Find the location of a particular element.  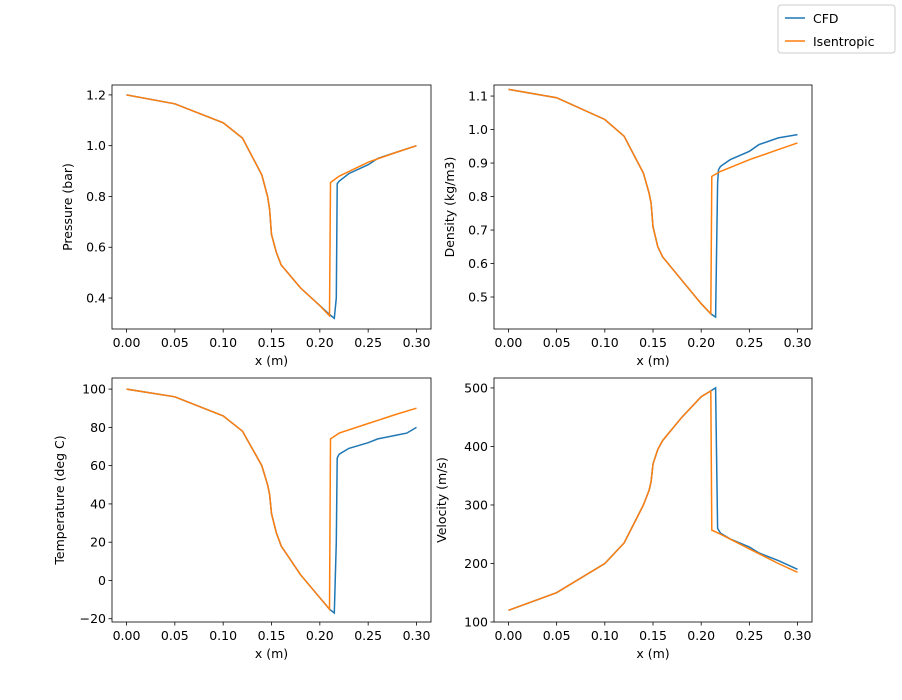

legend-cfd-label: CFD is located at coordinates (826, 18).